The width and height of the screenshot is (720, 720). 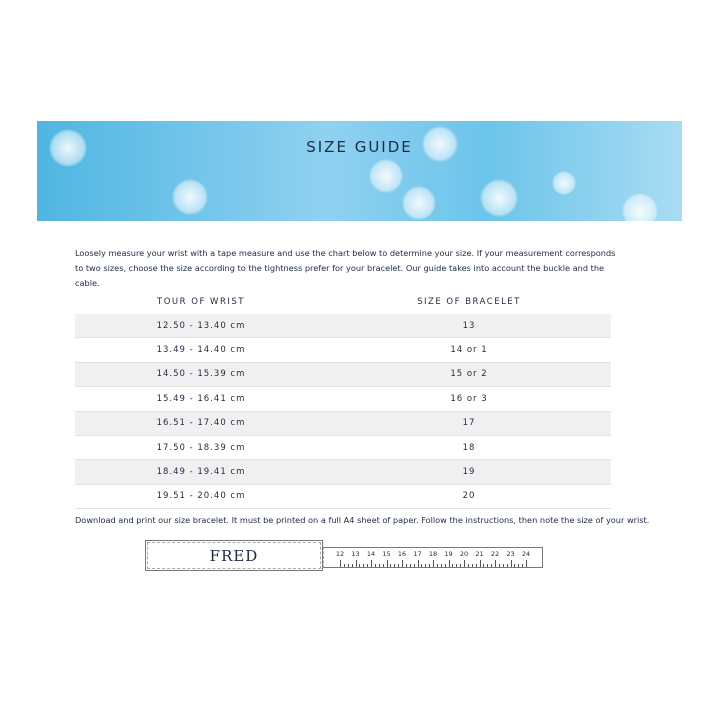 I want to click on bracelet-size-cell: 20, so click(x=469, y=497).